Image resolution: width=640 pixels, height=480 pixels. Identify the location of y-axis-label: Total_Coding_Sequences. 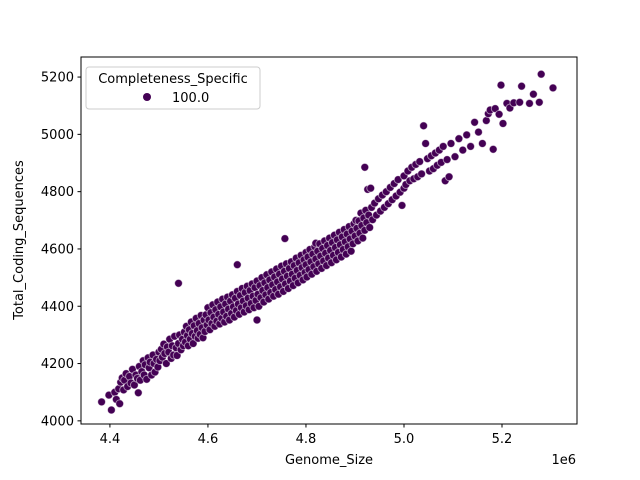
(19, 240).